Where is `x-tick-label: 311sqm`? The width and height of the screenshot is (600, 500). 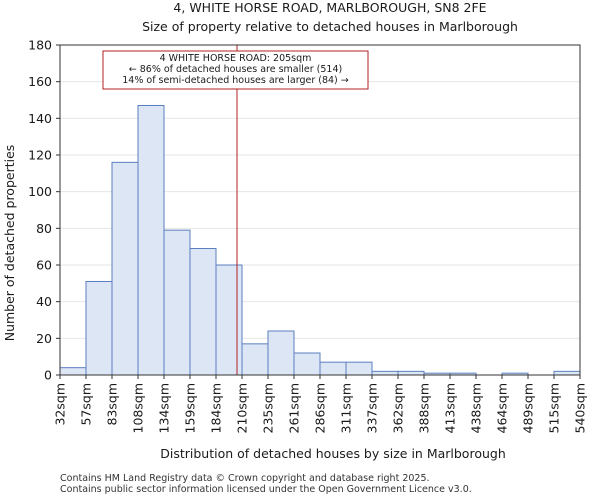
x-tick-label: 311sqm is located at coordinates (346, 408).